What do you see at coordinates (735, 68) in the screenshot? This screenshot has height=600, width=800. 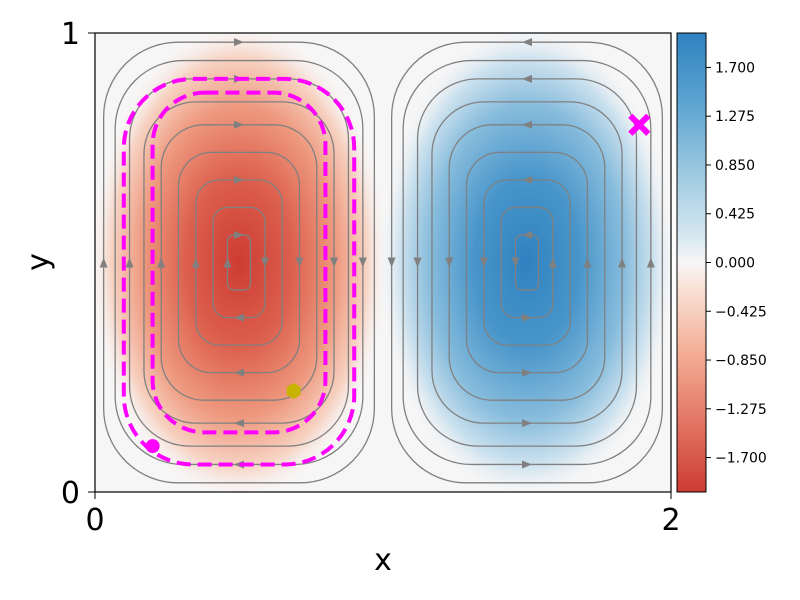 I see `colorbar-tick-label: 1.700` at bounding box center [735, 68].